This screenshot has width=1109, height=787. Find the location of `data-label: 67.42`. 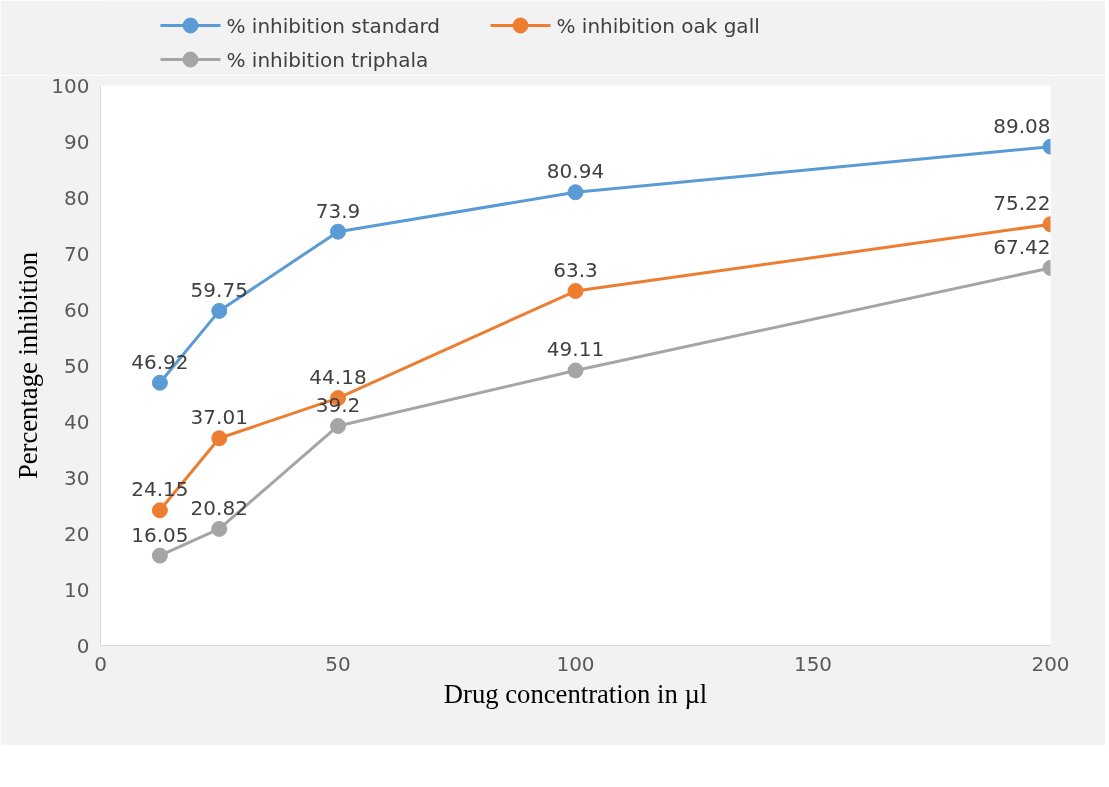

data-label: 67.42 is located at coordinates (1022, 246).